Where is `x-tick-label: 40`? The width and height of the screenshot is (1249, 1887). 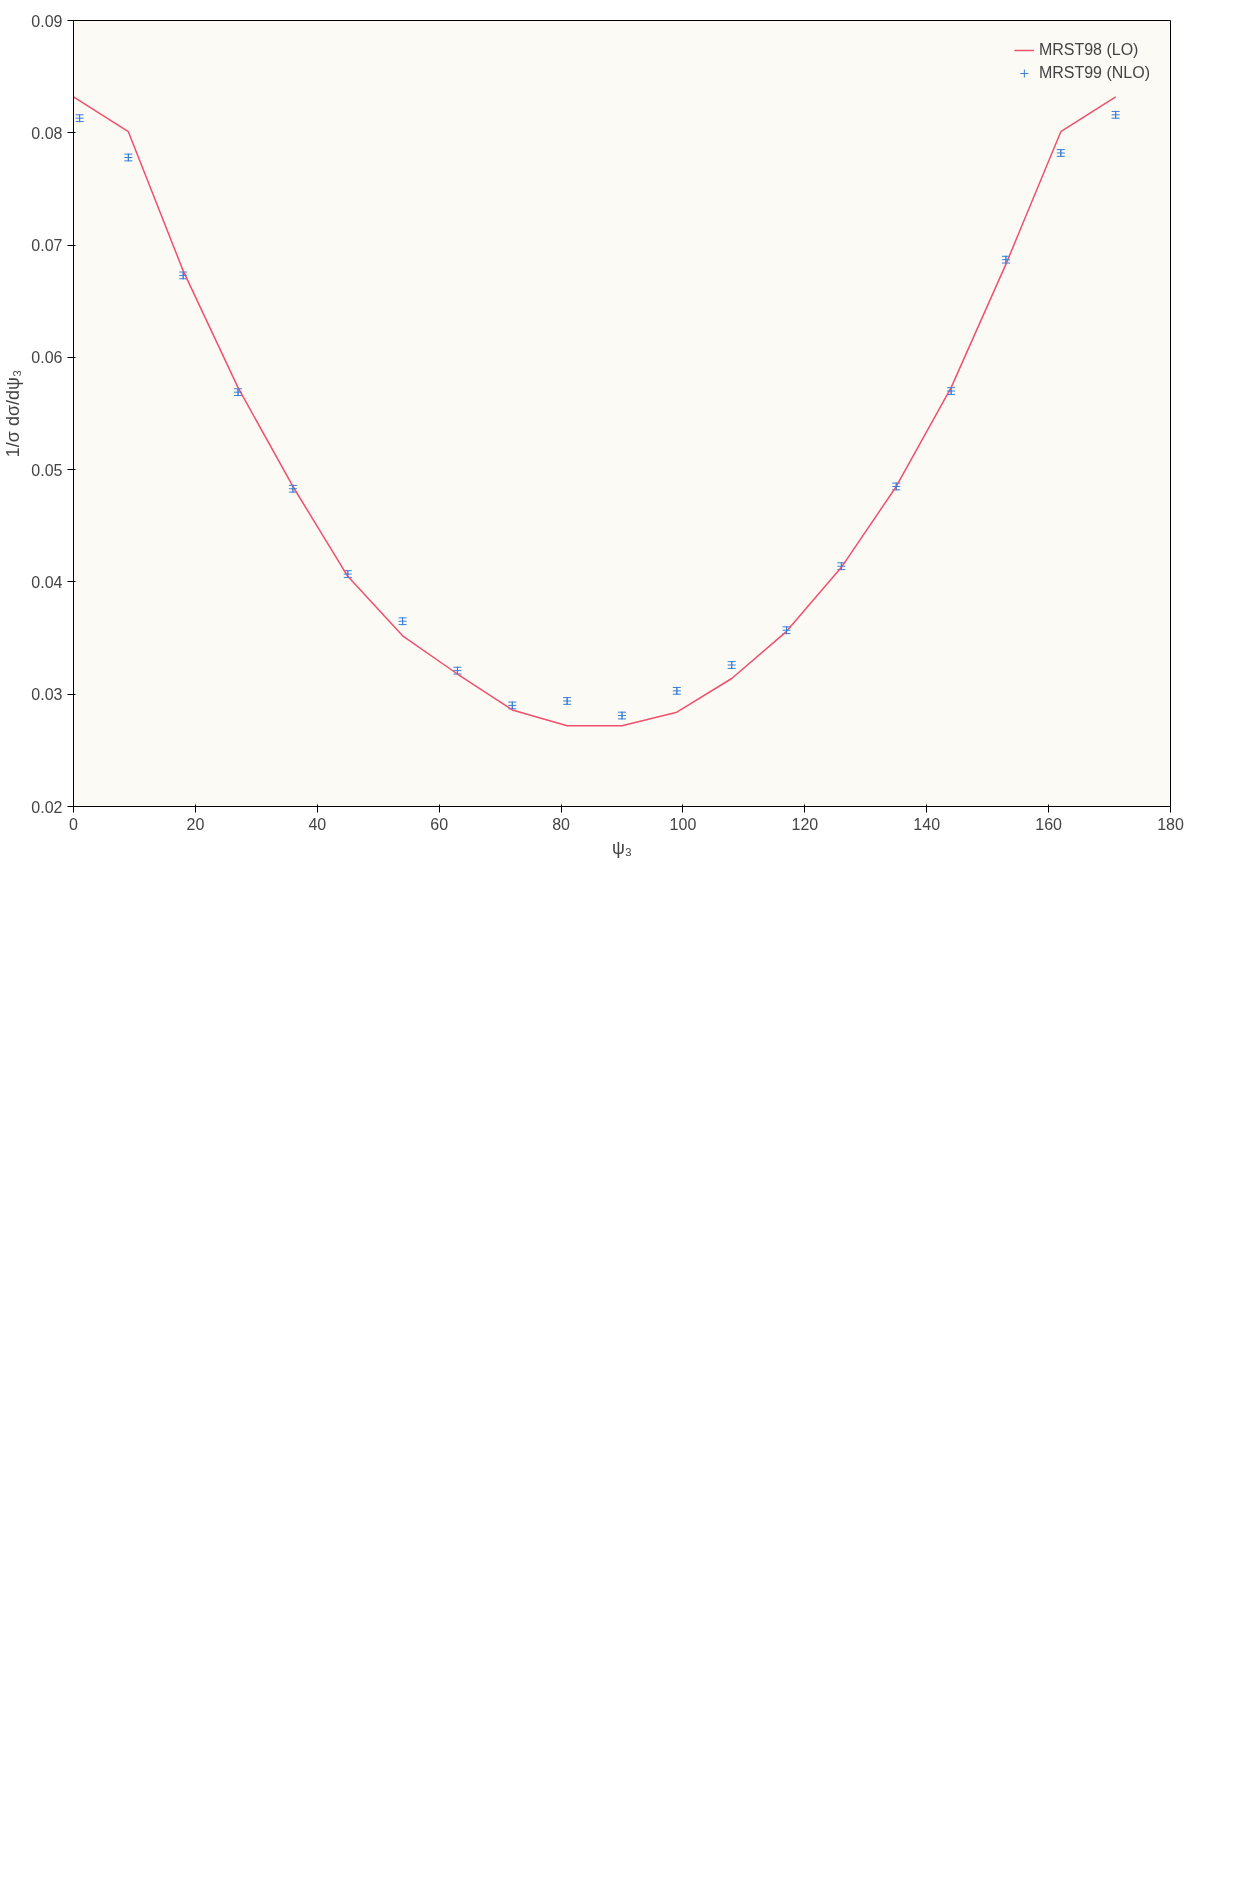 x-tick-label: 40 is located at coordinates (317, 824).